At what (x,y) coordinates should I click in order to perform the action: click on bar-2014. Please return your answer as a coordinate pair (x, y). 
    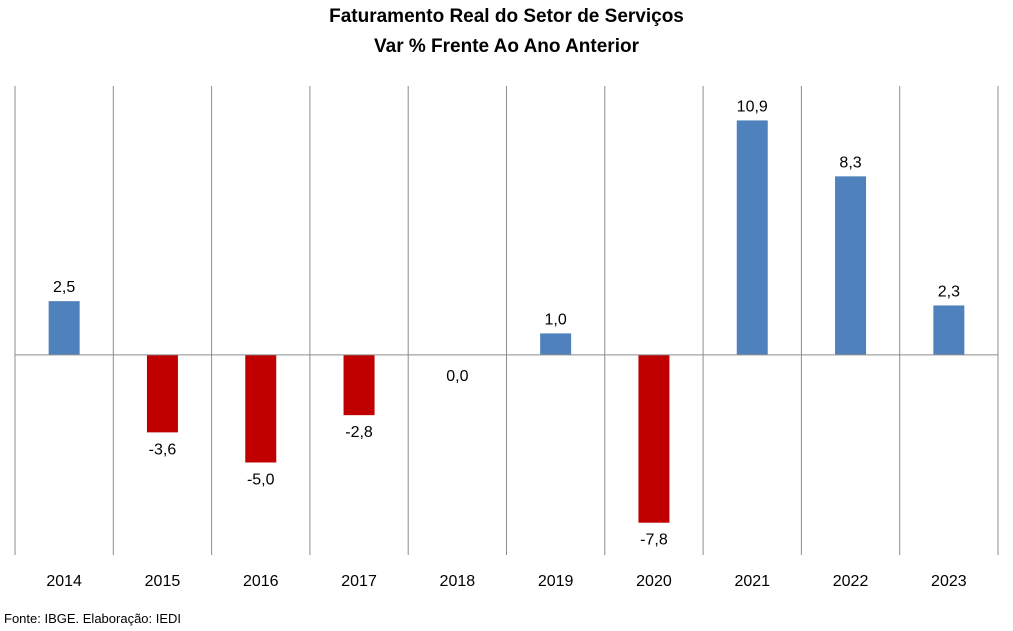
    Looking at the image, I should click on (64, 328).